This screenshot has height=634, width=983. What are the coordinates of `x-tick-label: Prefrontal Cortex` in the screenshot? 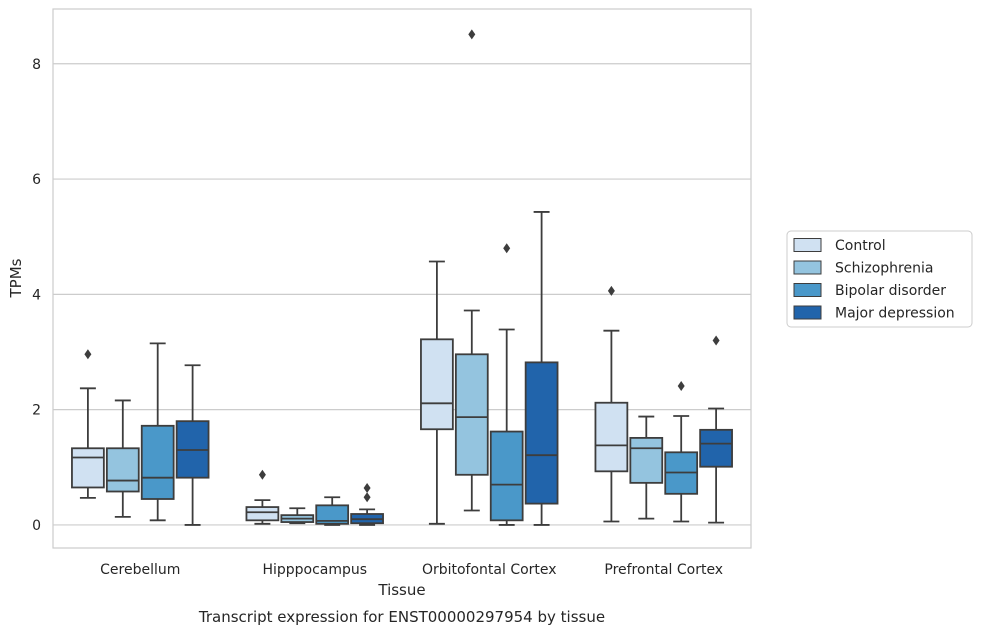 It's located at (663, 570).